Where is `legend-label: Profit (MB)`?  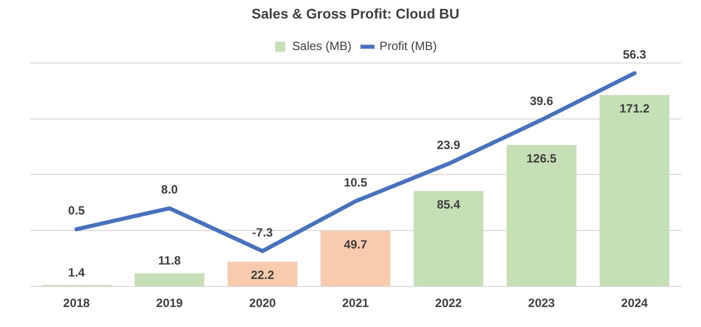 legend-label: Profit (MB) is located at coordinates (408, 46).